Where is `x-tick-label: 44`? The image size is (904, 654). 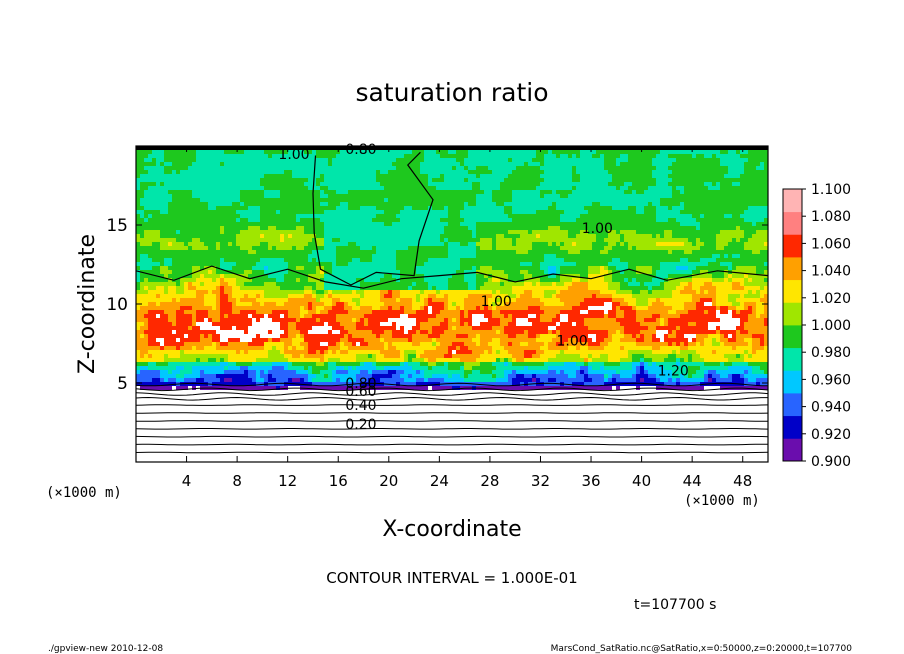 x-tick-label: 44 is located at coordinates (692, 481).